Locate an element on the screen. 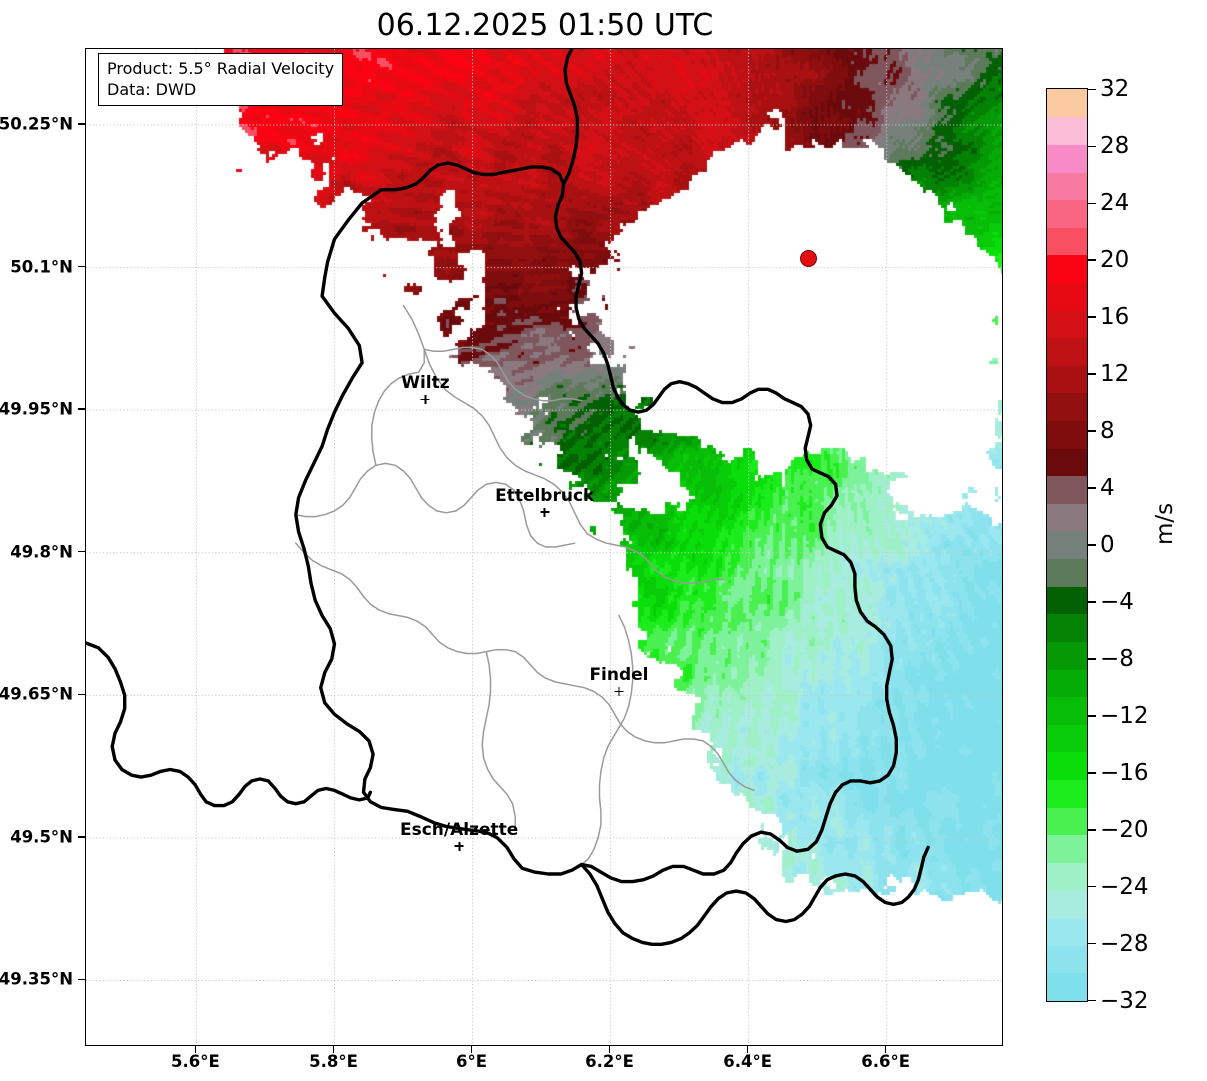 Image resolution: width=1207 pixels, height=1081 pixels. colorbar-tick-label-0: 32 is located at coordinates (1115, 89).